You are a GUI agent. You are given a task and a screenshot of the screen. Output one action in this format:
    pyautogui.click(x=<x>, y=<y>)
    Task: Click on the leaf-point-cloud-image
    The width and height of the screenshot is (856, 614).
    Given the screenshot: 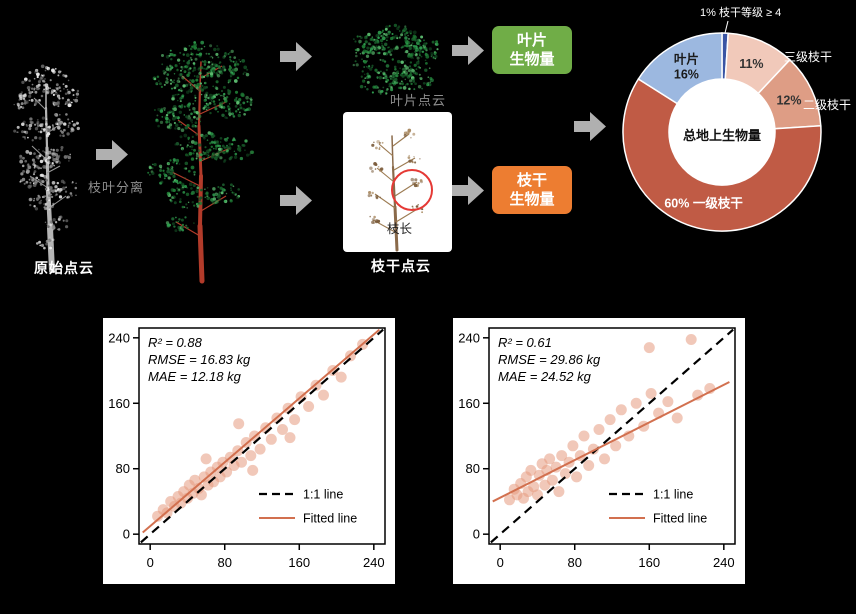 What is the action you would take?
    pyautogui.click(x=395, y=59)
    